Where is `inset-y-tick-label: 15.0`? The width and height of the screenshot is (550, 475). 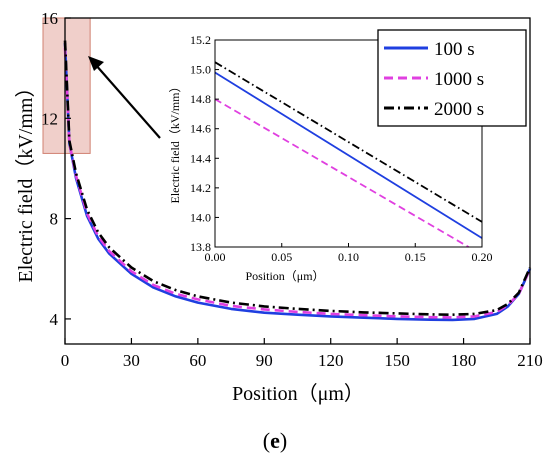
inset-y-tick-label: 15.0 is located at coordinates (200, 70).